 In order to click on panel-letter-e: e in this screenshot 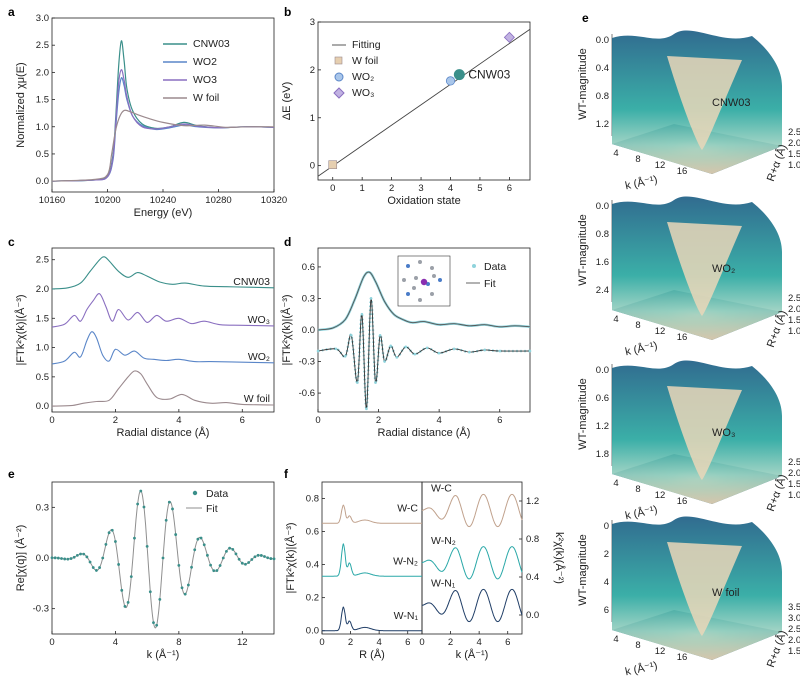, I will do `click(11, 474)`.